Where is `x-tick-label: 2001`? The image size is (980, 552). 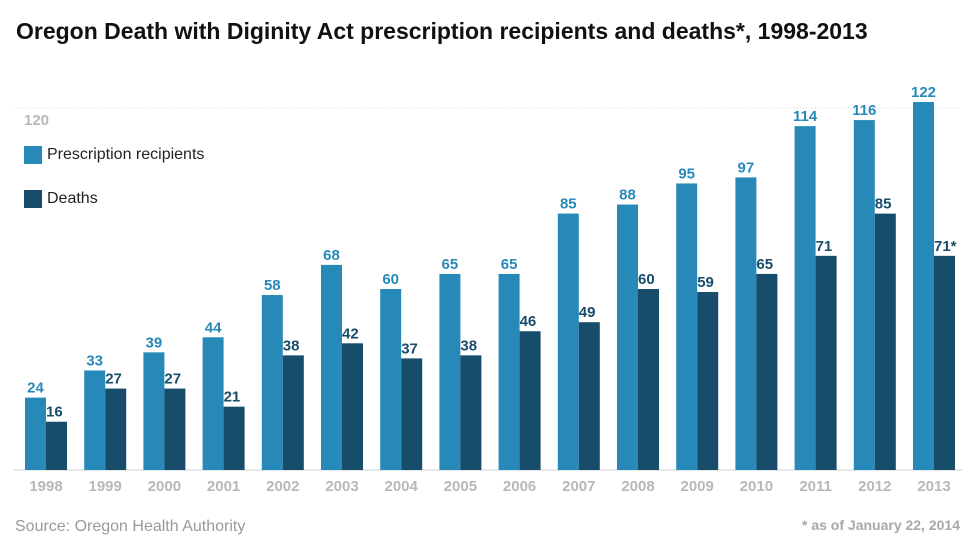 x-tick-label: 2001 is located at coordinates (223, 486).